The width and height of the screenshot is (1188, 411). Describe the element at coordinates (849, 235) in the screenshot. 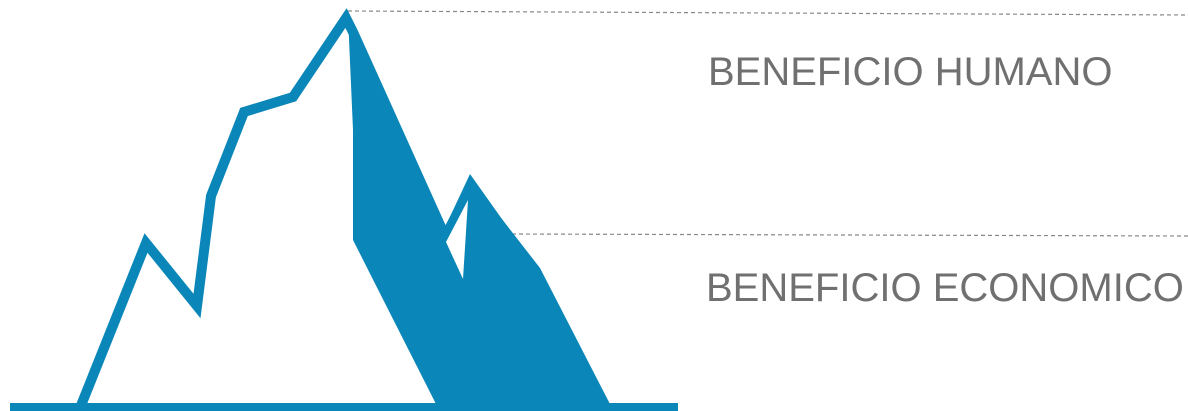

I see `guide-line-bottom` at that location.